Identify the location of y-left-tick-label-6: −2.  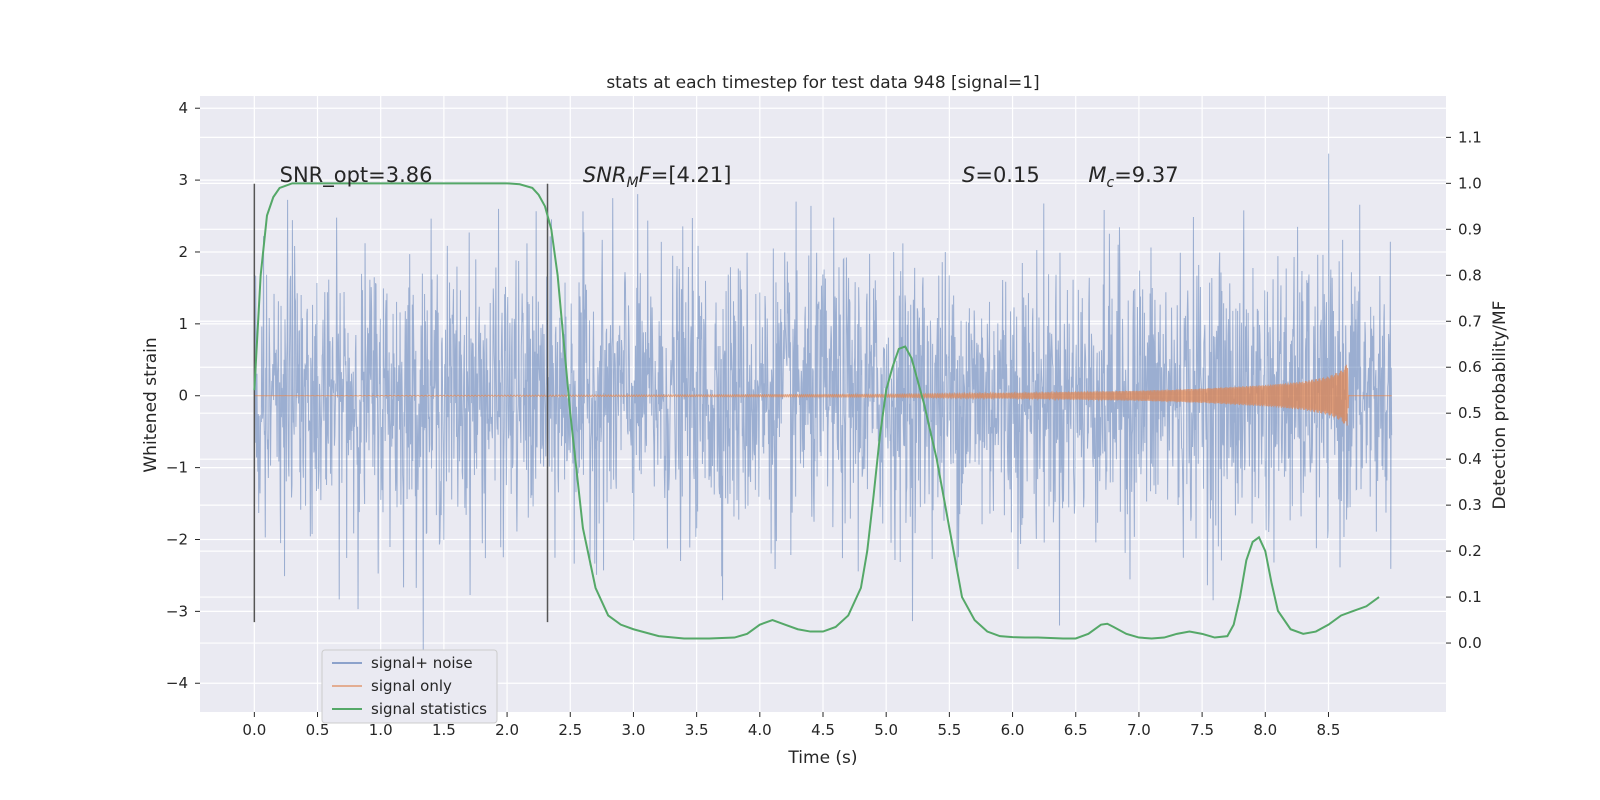
(177, 539).